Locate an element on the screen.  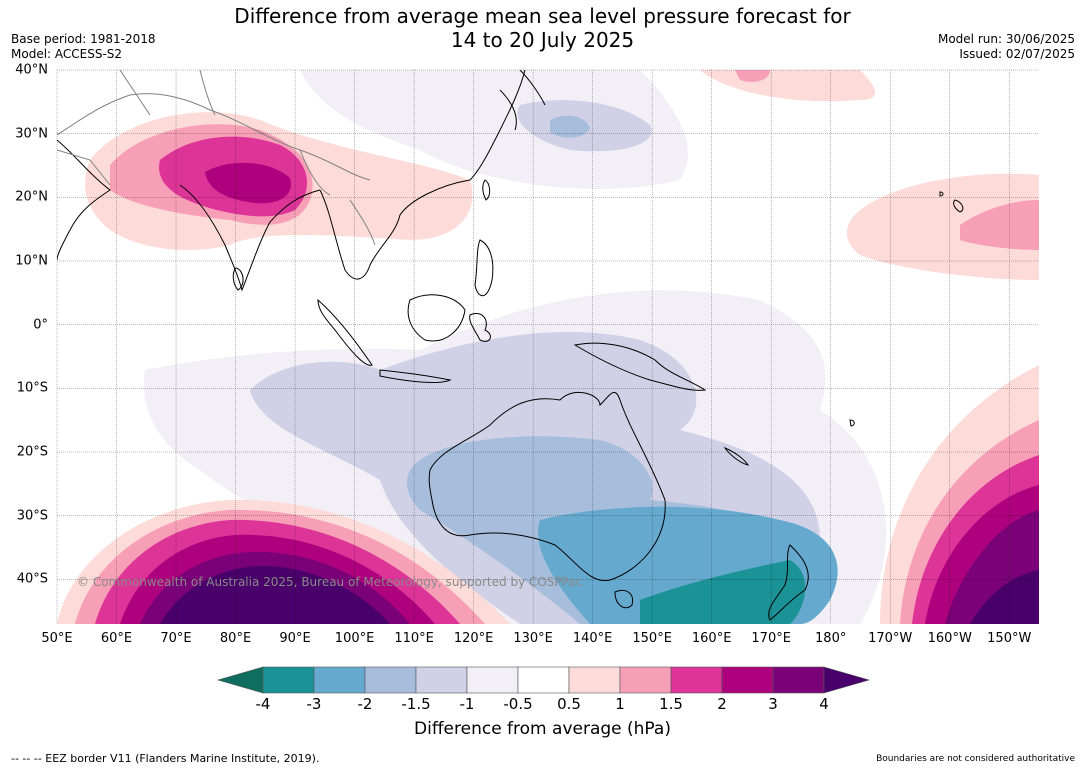
colorbar-tick-label: -1.5 is located at coordinates (416, 704).